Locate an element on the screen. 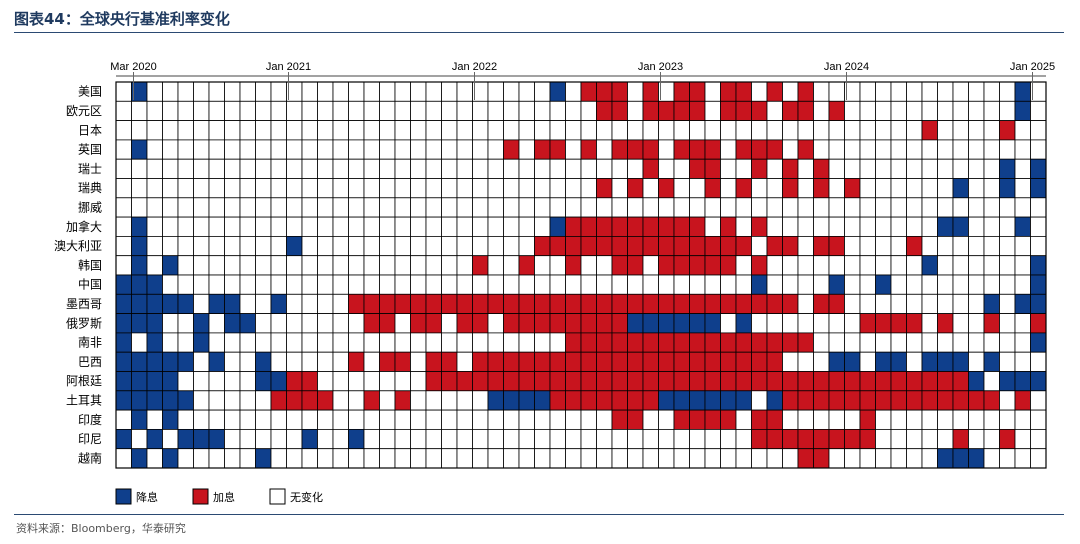 This screenshot has width=1080, height=544. legend-swatch is located at coordinates (123, 496).